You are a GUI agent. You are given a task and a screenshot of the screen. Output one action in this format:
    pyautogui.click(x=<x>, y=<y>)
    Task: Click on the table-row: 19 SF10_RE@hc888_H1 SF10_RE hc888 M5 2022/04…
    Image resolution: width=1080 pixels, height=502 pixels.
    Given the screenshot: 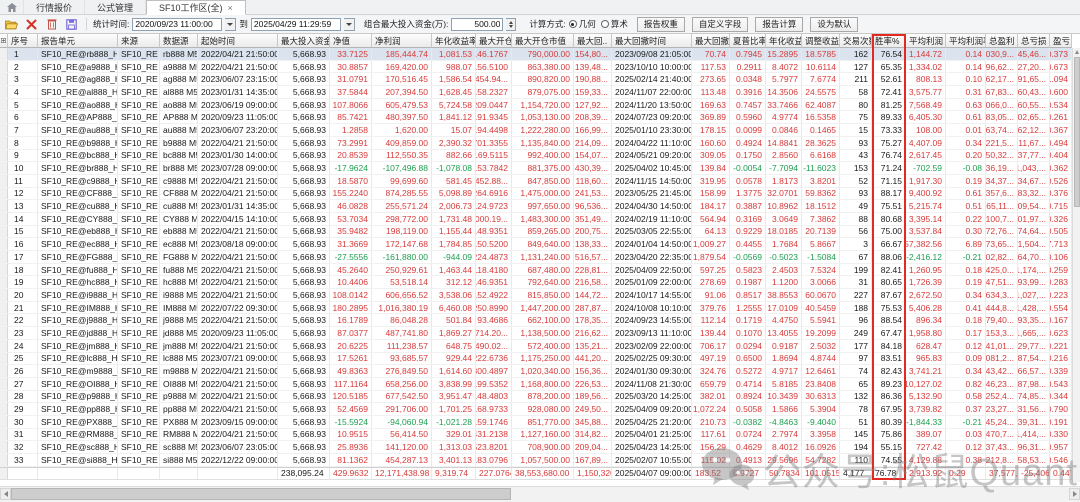 What is the action you would take?
    pyautogui.click(x=540, y=283)
    